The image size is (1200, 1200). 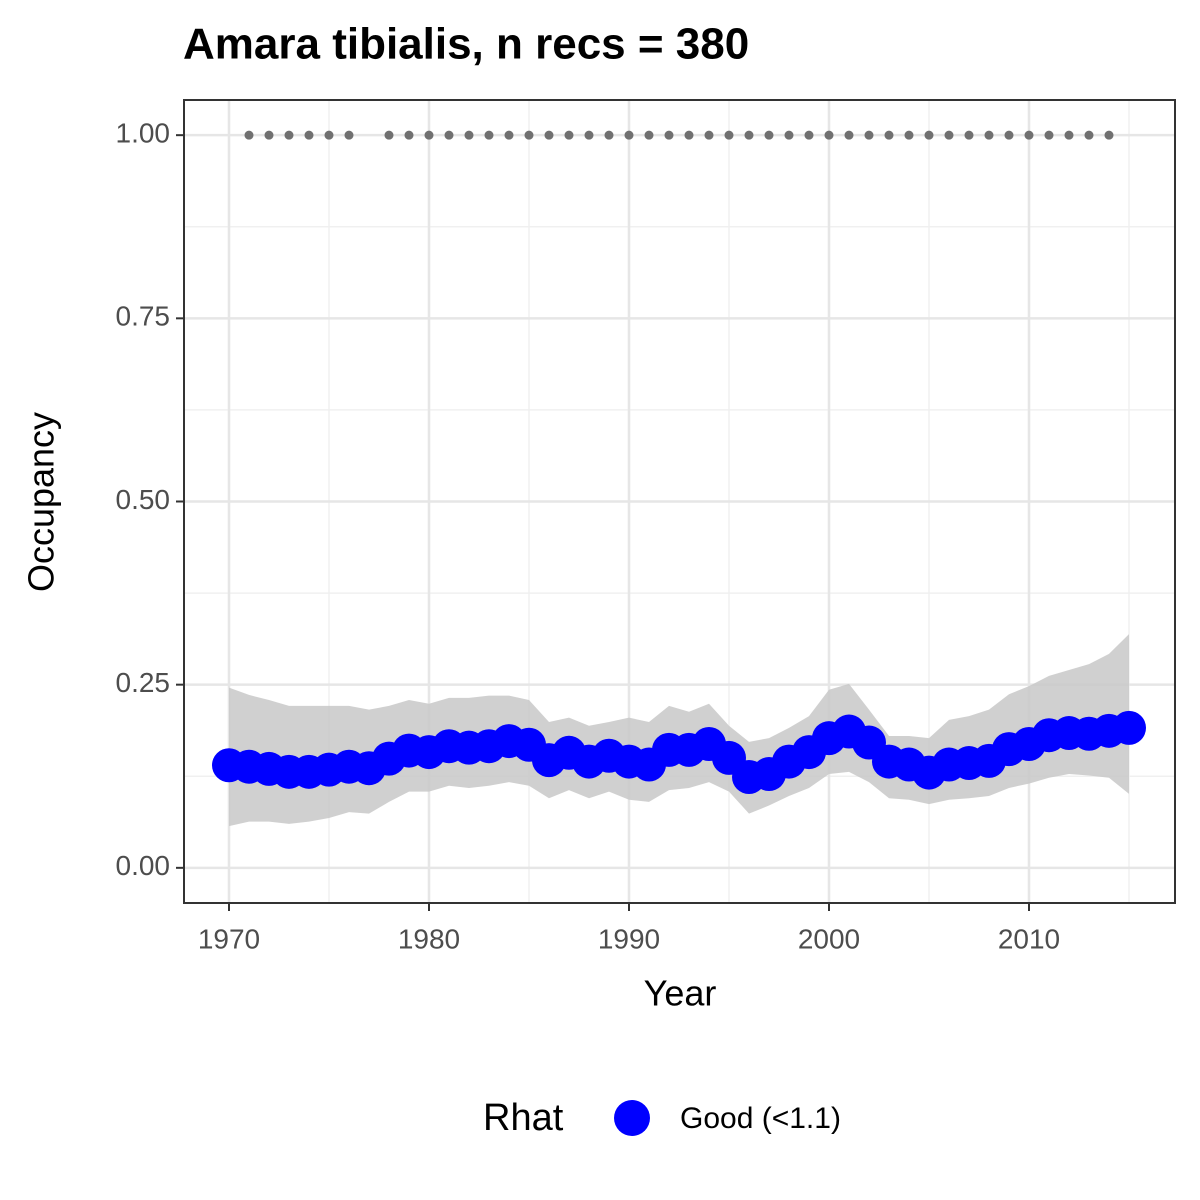 What do you see at coordinates (143, 316) in the screenshot?
I see `y-tick-label: 0.75` at bounding box center [143, 316].